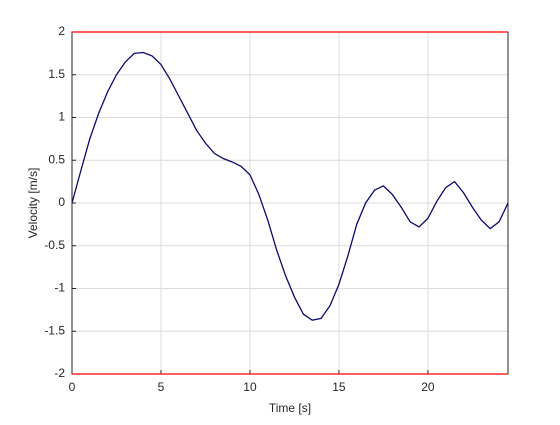 This screenshot has width=560, height=425. Describe the element at coordinates (290, 408) in the screenshot. I see `x-axis-label: Time [s]` at that location.